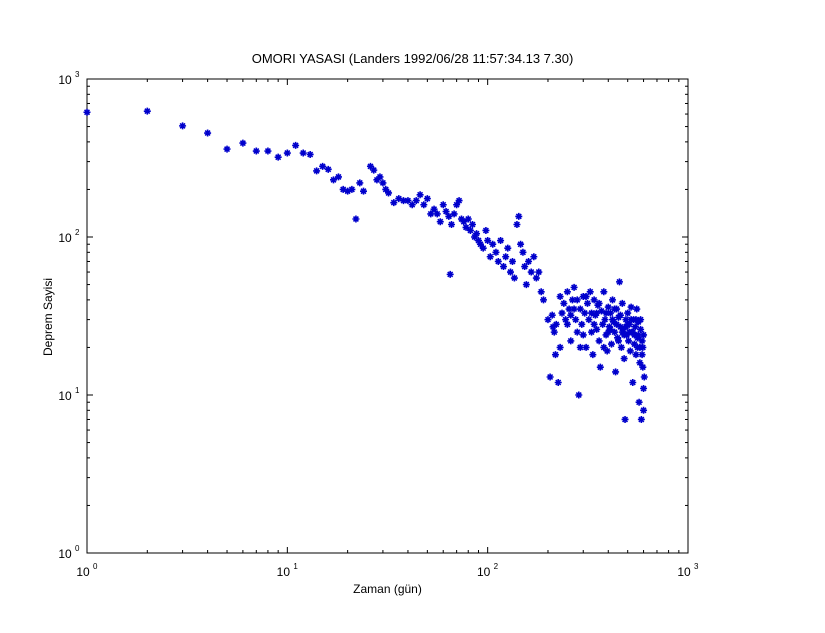 The width and height of the screenshot is (825, 633). What do you see at coordinates (284, 572) in the screenshot?
I see `x-tick-label: 10` at bounding box center [284, 572].